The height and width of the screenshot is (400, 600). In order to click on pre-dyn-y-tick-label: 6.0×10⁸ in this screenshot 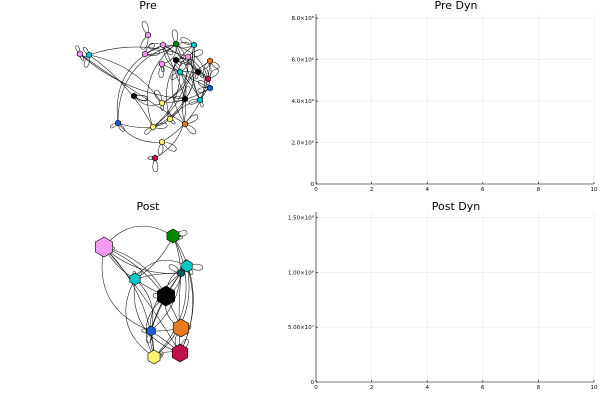, I will do `click(302, 60)`.